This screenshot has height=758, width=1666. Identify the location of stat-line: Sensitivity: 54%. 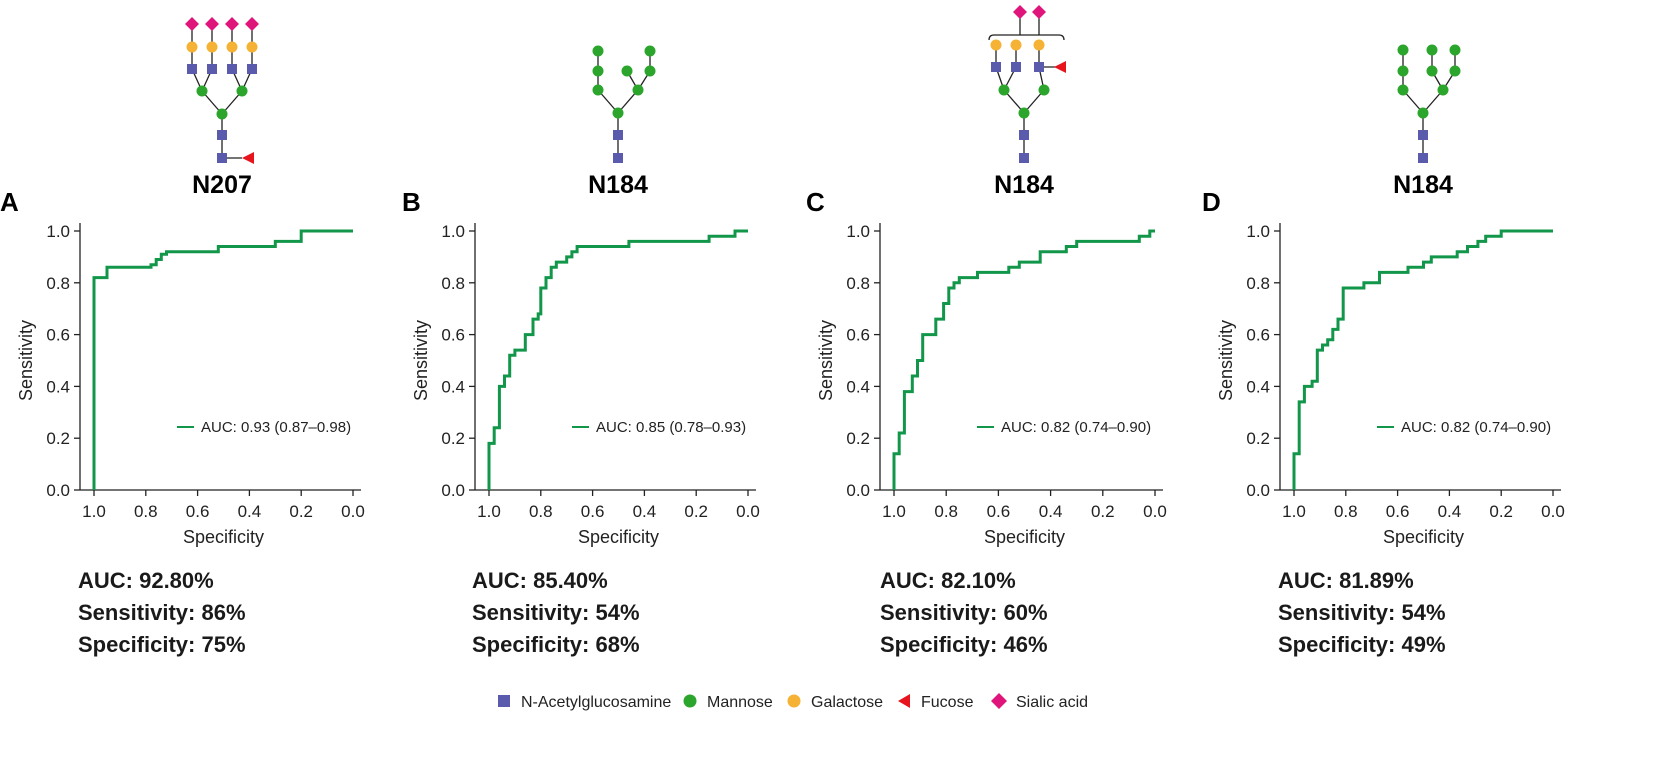
(556, 612).